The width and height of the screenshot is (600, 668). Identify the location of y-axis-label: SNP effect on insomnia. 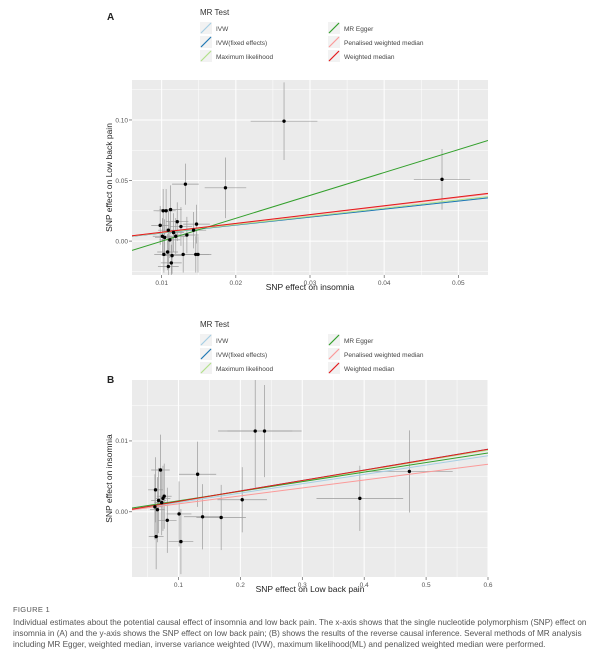
(109, 478).